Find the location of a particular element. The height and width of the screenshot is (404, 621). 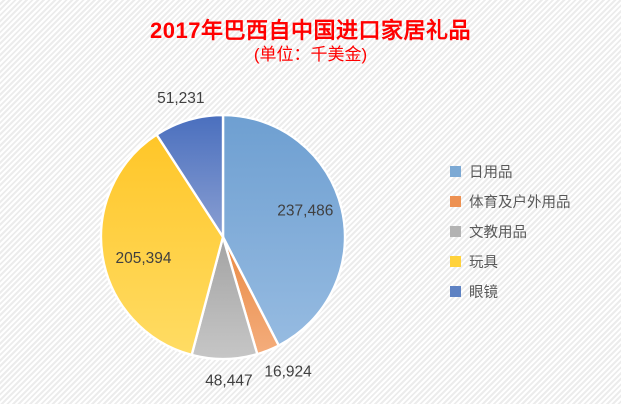

legend-item: 体育及户外用品 is located at coordinates (510, 201).